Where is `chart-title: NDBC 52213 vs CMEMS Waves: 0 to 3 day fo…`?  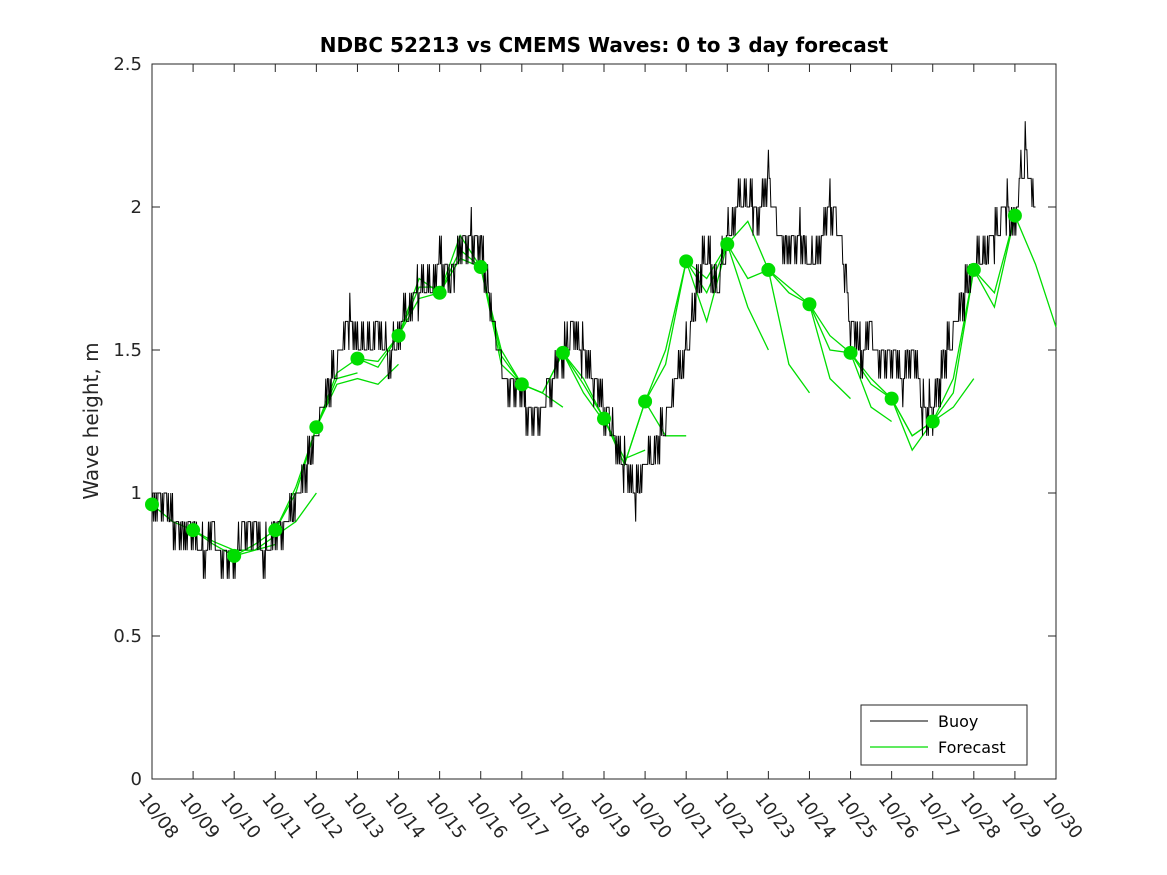
chart-title: NDBC 52213 vs CMEMS Waves: 0 to 3 day fo… is located at coordinates (604, 45).